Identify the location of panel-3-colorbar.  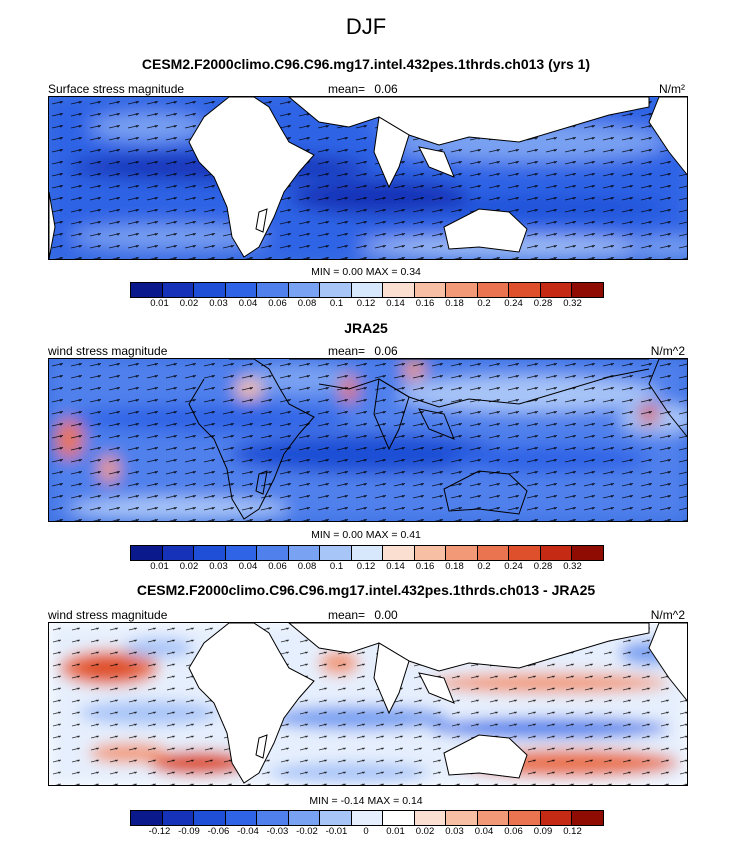
(367, 818).